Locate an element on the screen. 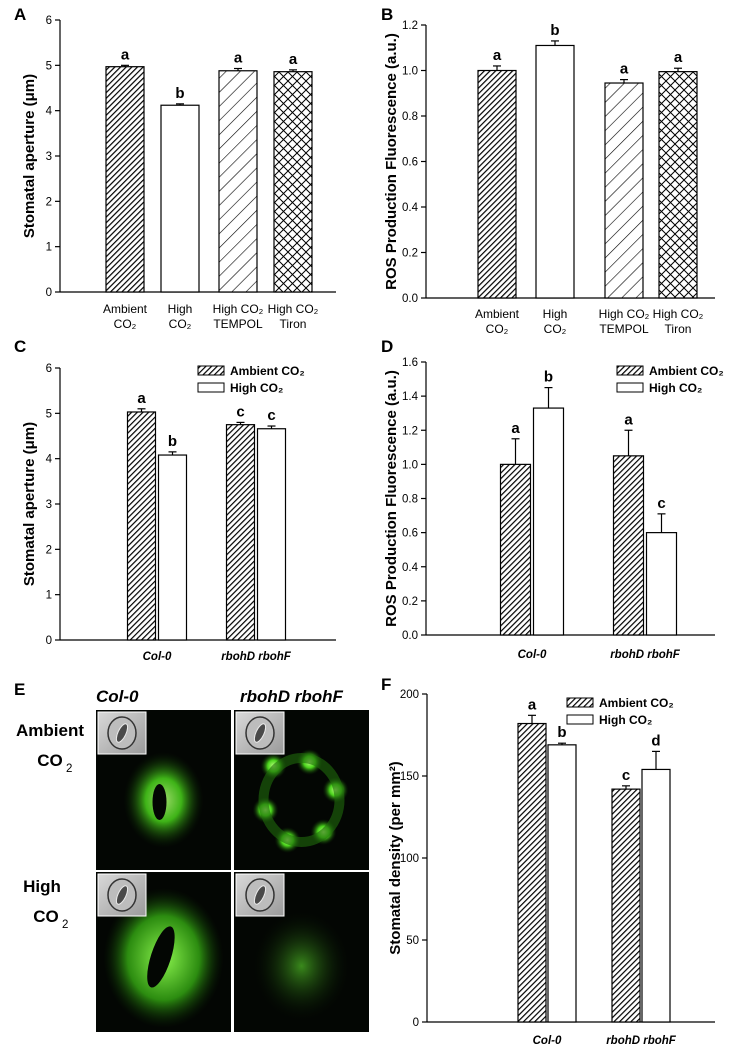 The width and height of the screenshot is (736, 1054). row-label: High is located at coordinates (42, 886).